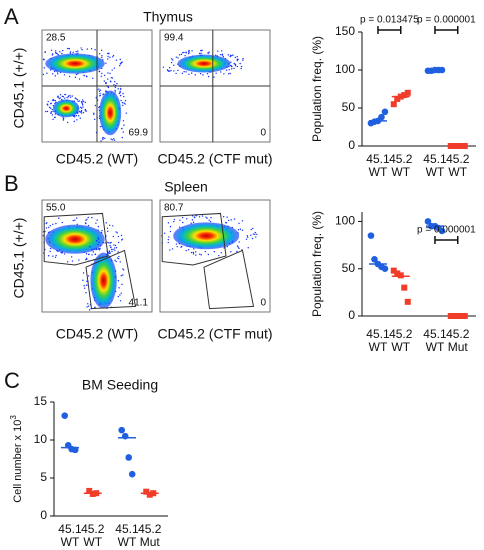  What do you see at coordinates (150, 542) in the screenshot?
I see `x-tick-label: Mut` at bounding box center [150, 542].